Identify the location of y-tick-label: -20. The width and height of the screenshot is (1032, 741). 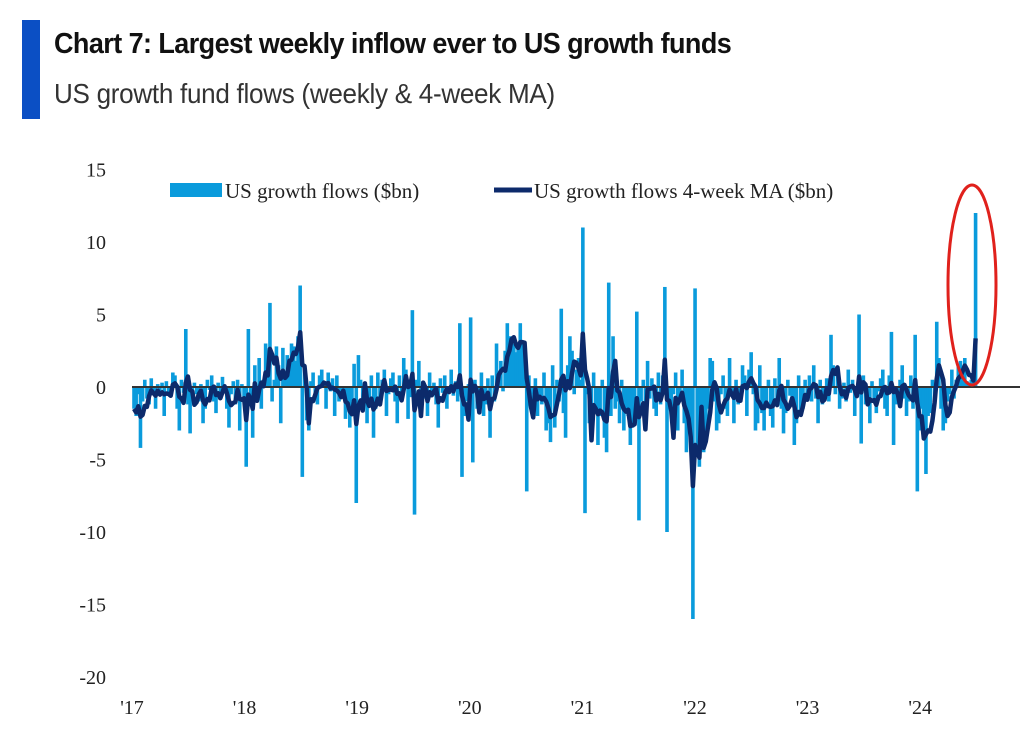
(92, 678).